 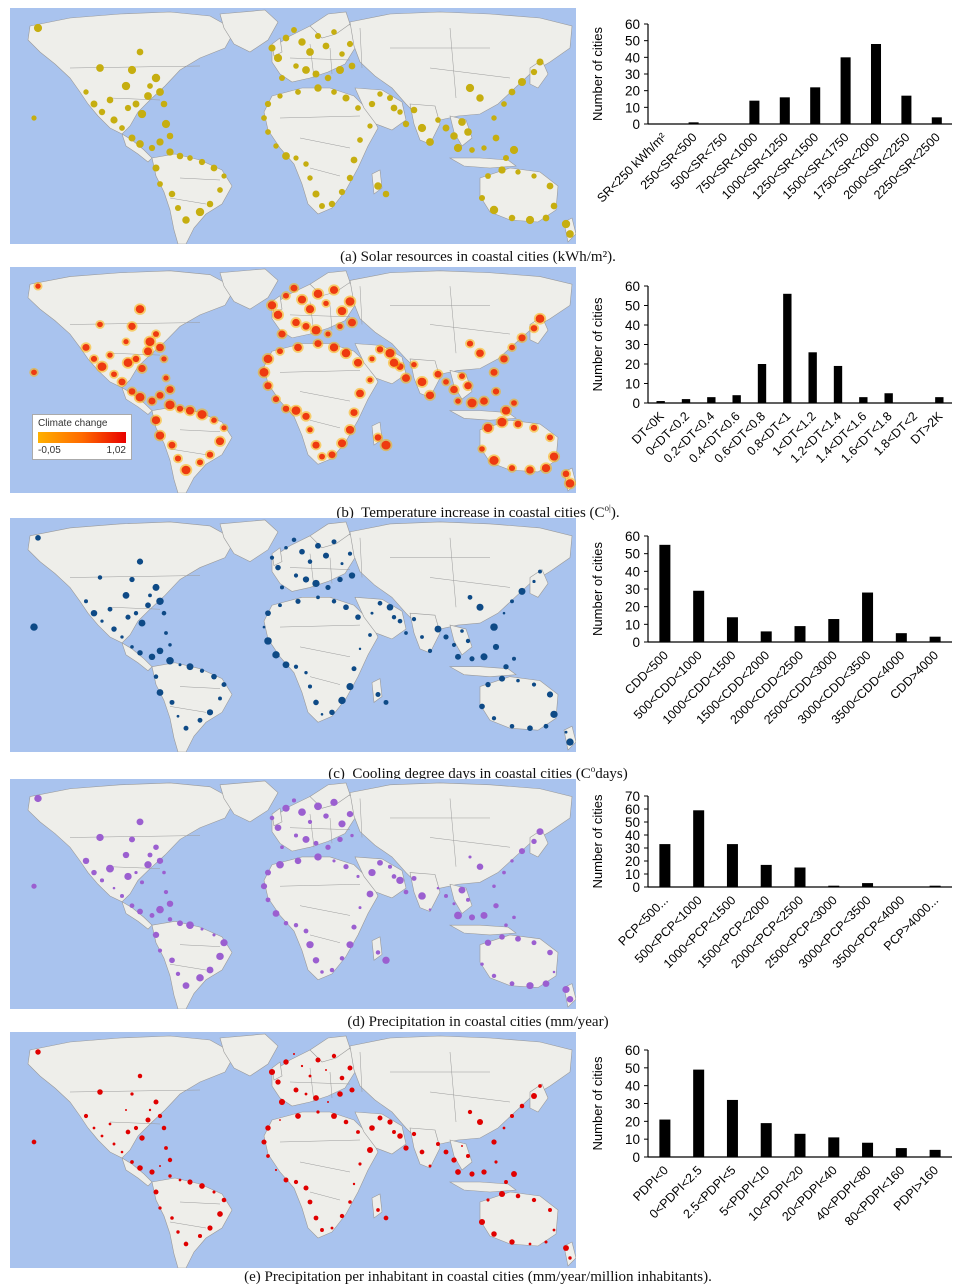 I want to click on y-tick-label: 20, so click(x=632, y=1121).